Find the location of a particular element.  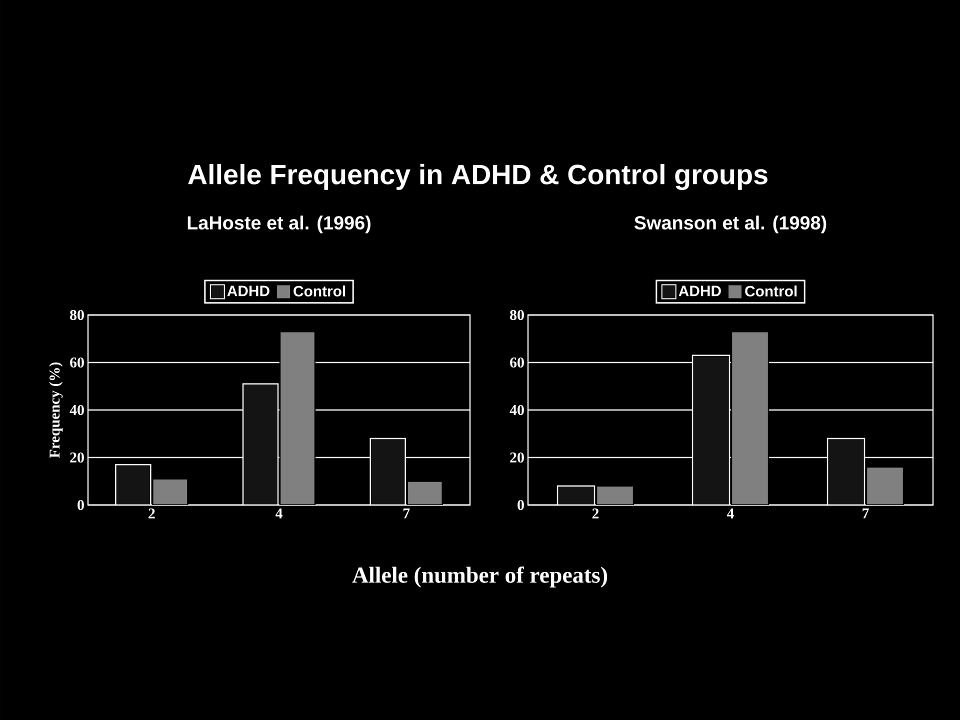

x-axis-title: Allele (number of repeats) is located at coordinates (480, 577).